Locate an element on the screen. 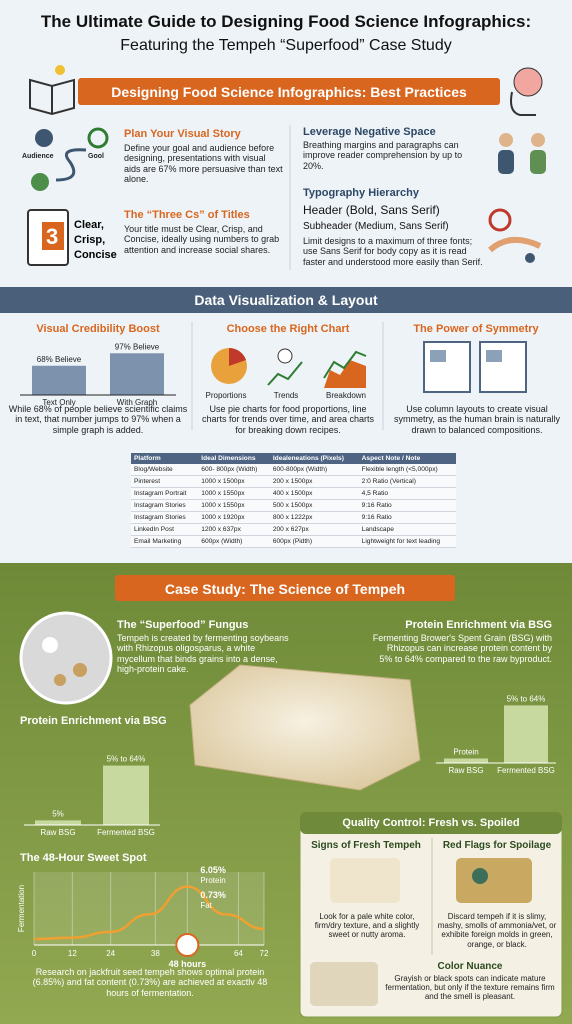 The height and width of the screenshot is (1024, 572). table-cell: 1000 x 1500px is located at coordinates (234, 481).